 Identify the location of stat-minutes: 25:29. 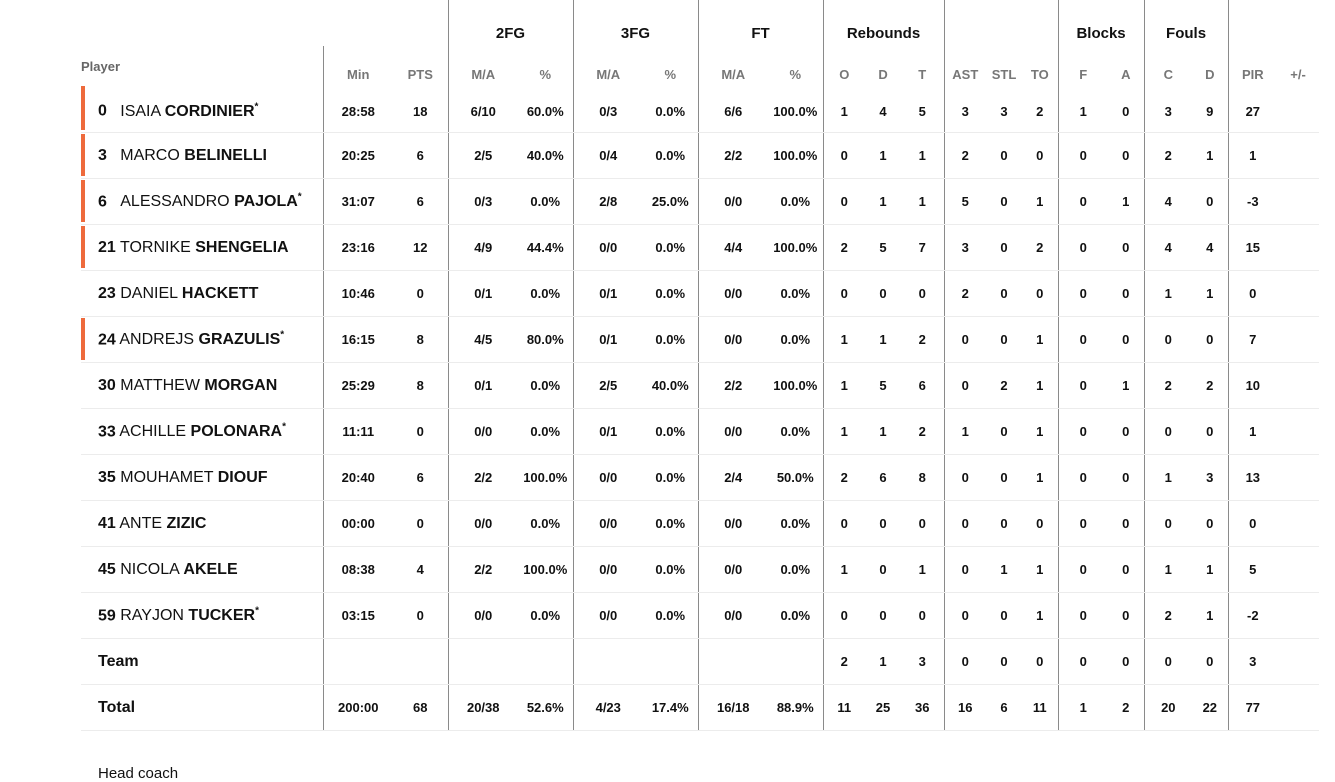
(357, 385).